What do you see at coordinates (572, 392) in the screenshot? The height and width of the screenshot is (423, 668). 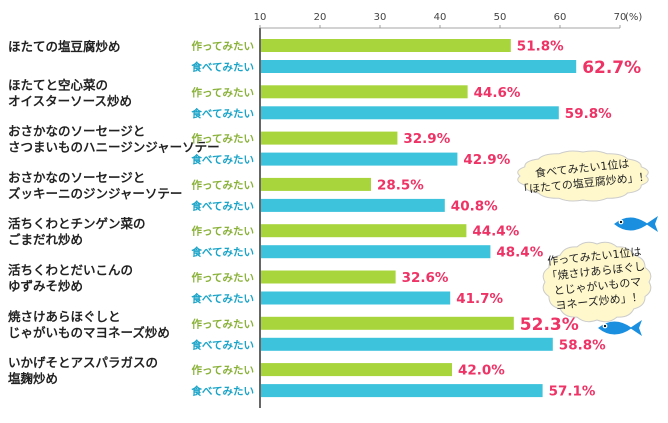 I see `data-label: 57.1%` at bounding box center [572, 392].